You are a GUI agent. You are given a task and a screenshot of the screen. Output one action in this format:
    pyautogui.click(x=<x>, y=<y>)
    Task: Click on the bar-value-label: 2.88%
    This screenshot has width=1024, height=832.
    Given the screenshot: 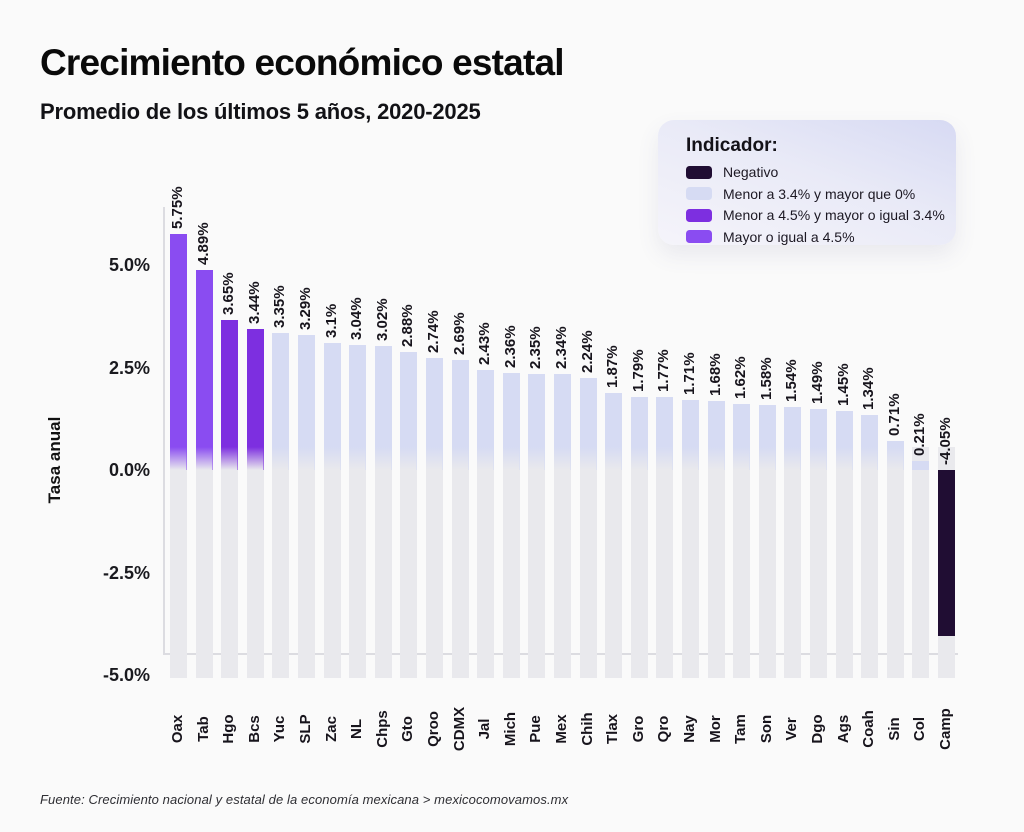 What is the action you would take?
    pyautogui.click(x=408, y=325)
    